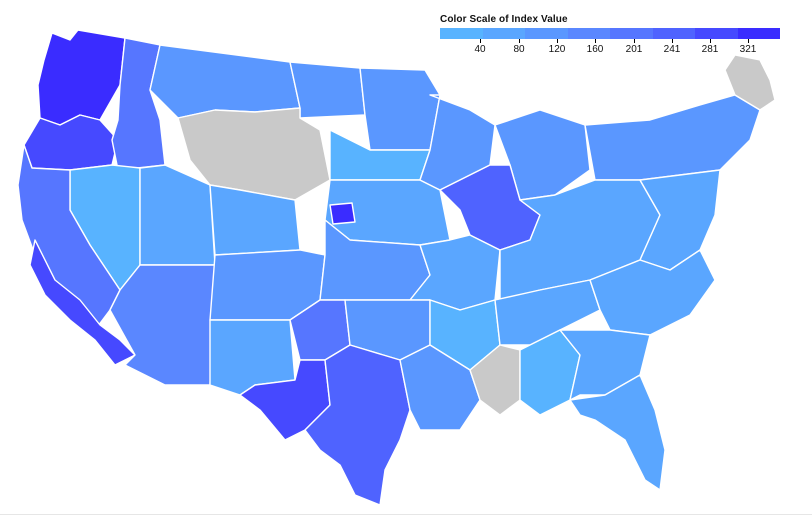 Image resolution: width=812 pixels, height=517 pixels. I want to click on legend-axis: 40 80 120 160 201 241 281 321, so click(610, 47).